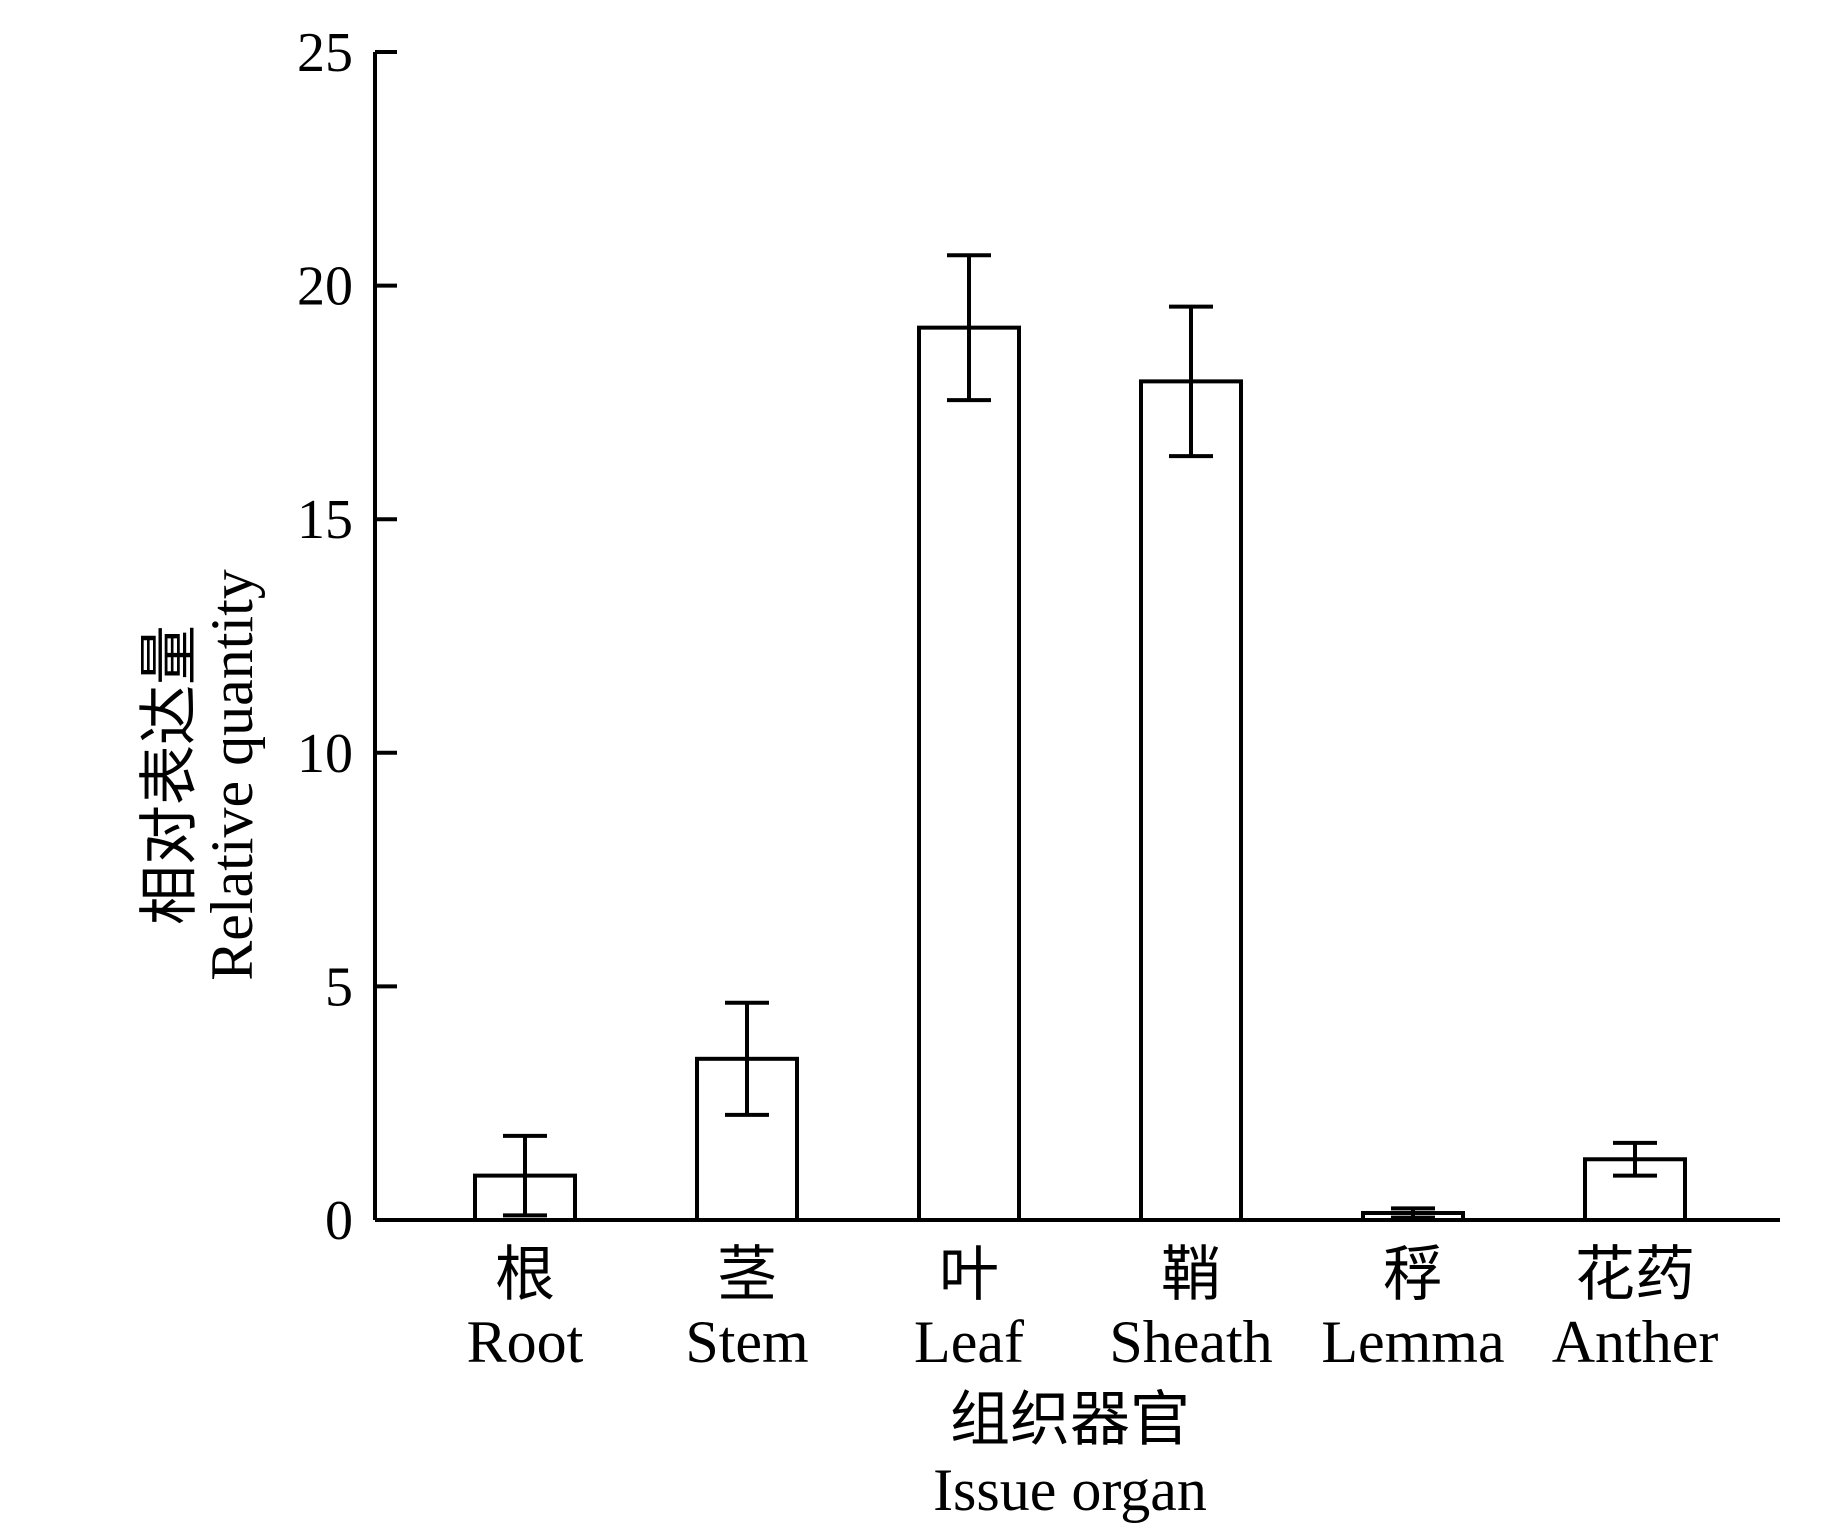  What do you see at coordinates (325, 520) in the screenshot?
I see `y-tick-label: 15` at bounding box center [325, 520].